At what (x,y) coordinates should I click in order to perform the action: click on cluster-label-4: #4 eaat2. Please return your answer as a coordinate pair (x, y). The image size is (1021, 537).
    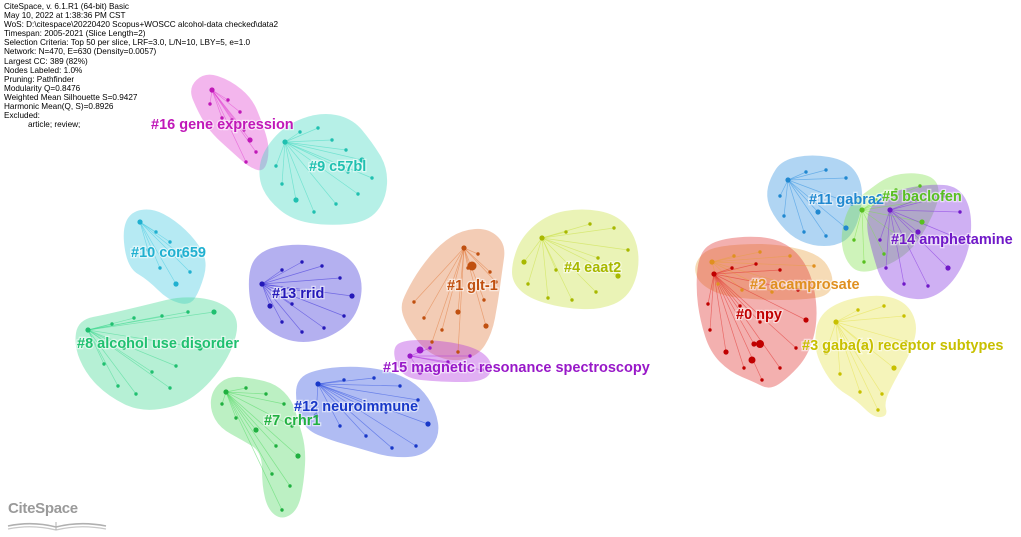
    Looking at the image, I should click on (593, 268).